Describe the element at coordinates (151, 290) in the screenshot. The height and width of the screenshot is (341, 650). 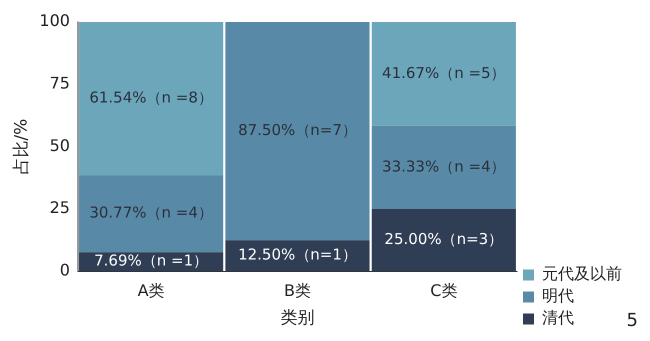
I see `x-tick-label: A类` at that location.